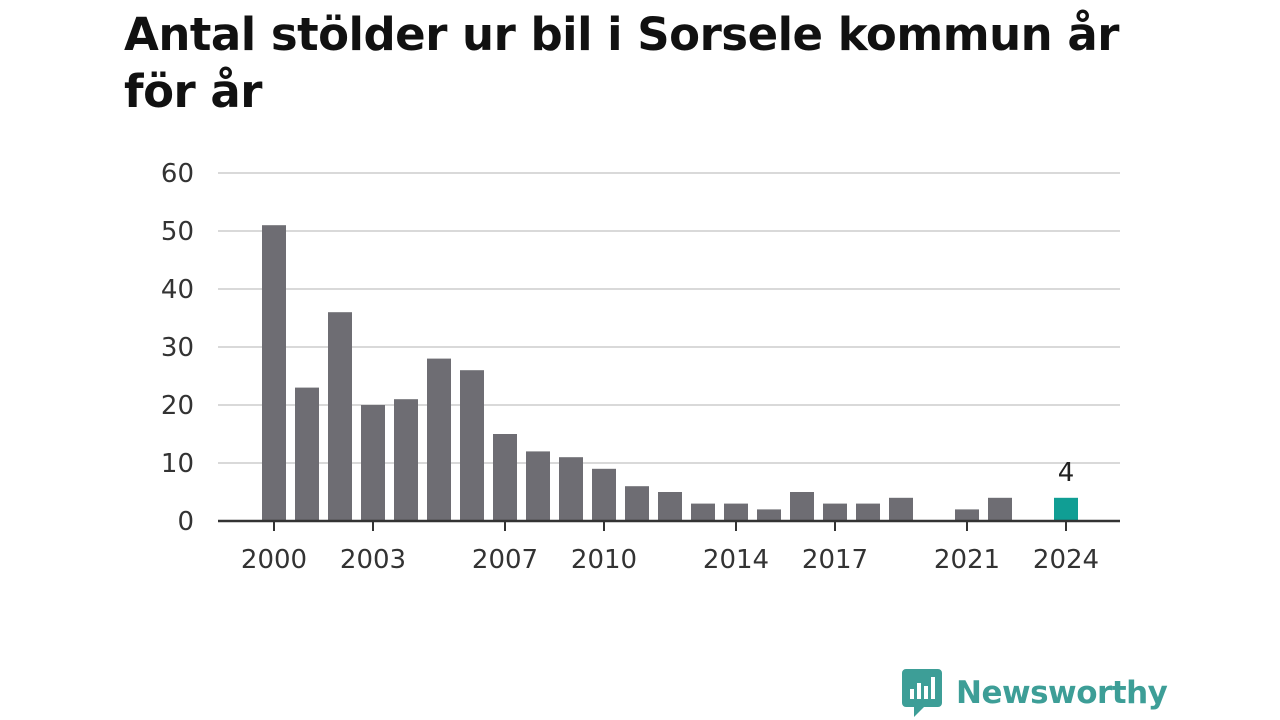 The width and height of the screenshot is (1280, 720). I want to click on y-tick-label: 60, so click(177, 174).